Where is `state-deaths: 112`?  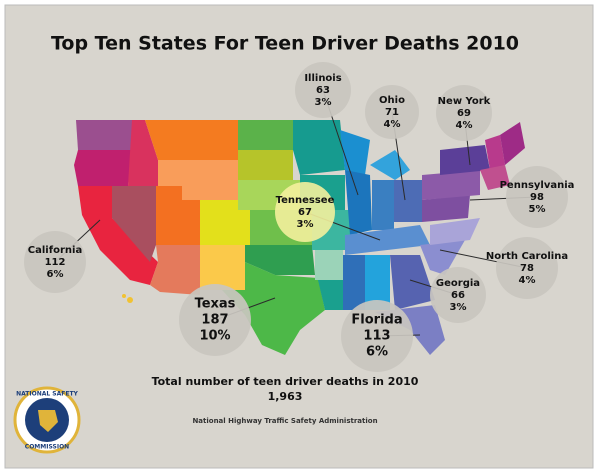 state-deaths: 112 is located at coordinates (55, 262).